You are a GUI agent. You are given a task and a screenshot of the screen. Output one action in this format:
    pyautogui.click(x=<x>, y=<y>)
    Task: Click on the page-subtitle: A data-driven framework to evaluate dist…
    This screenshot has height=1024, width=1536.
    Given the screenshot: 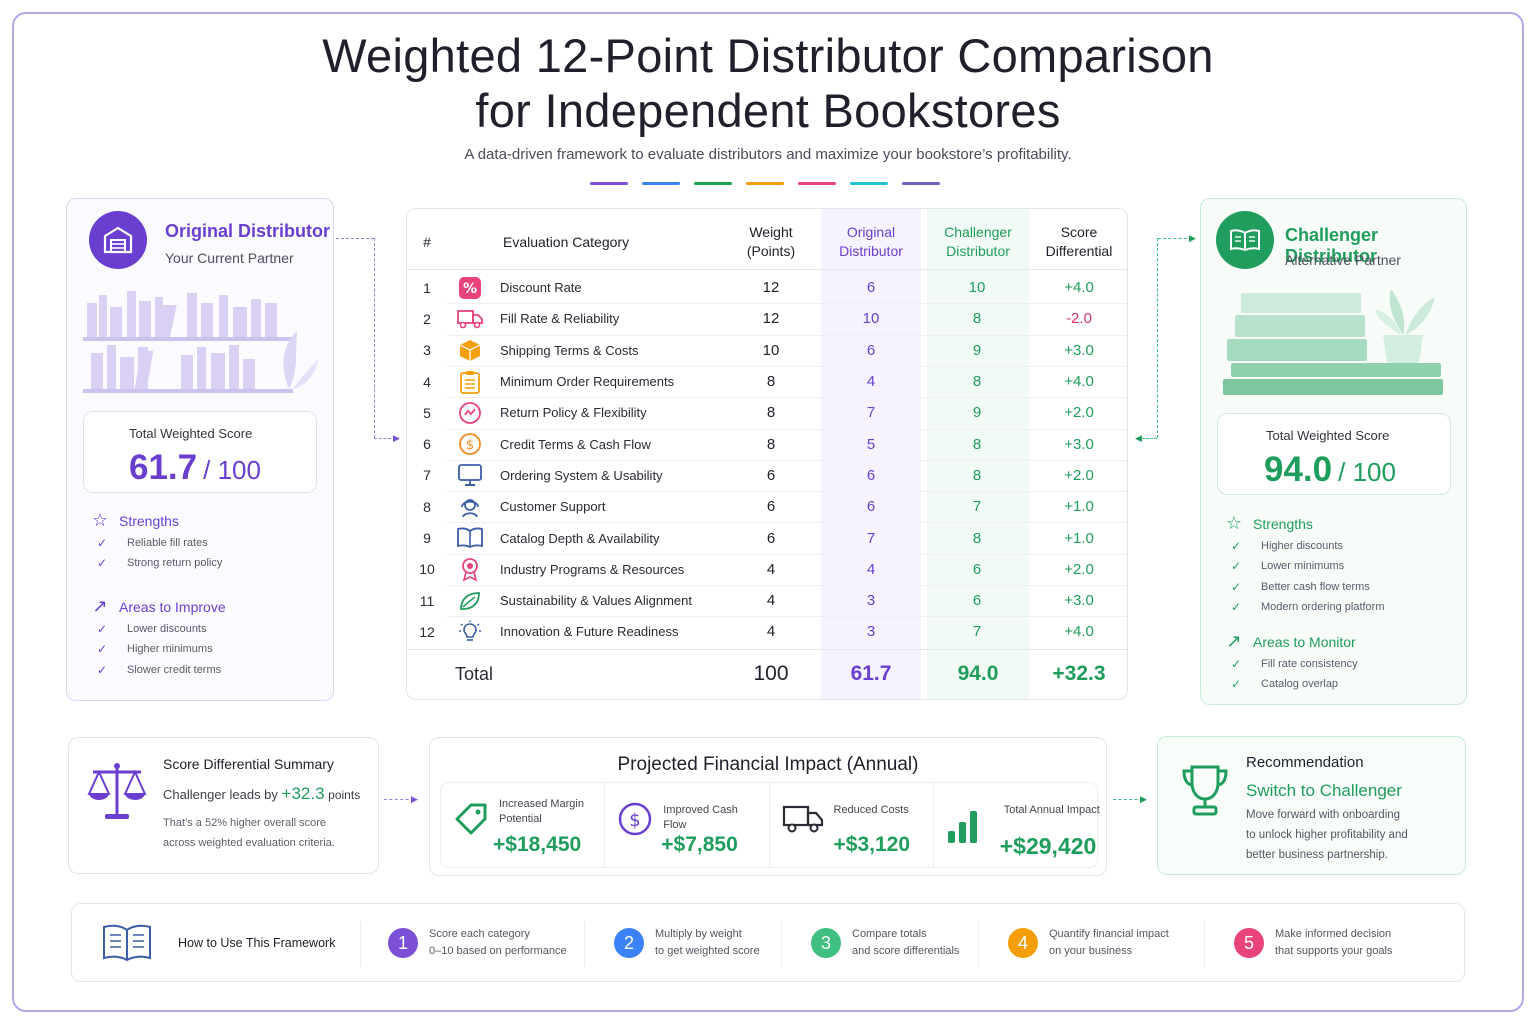 What is the action you would take?
    pyautogui.click(x=768, y=154)
    